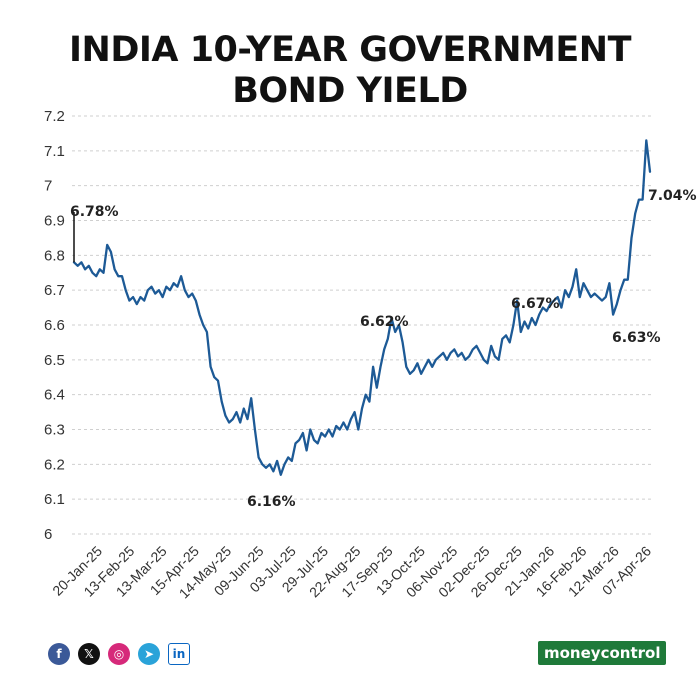  I want to click on chart-title-line2: BOND YIELD, so click(350, 91).